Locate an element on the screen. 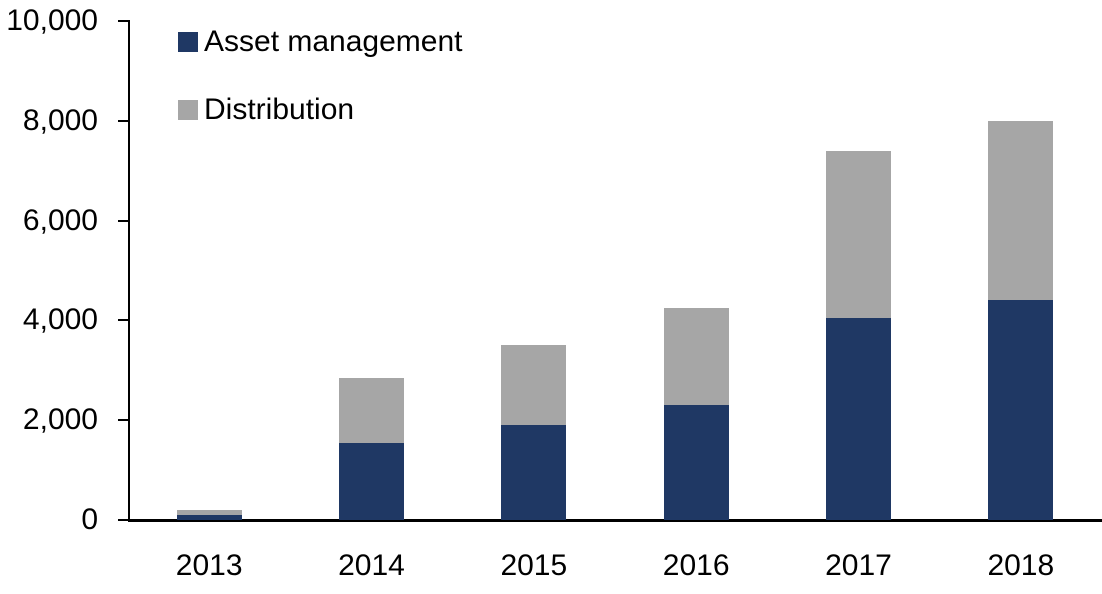 The width and height of the screenshot is (1102, 594). bar-segment-asset-management-2013 is located at coordinates (209, 517).